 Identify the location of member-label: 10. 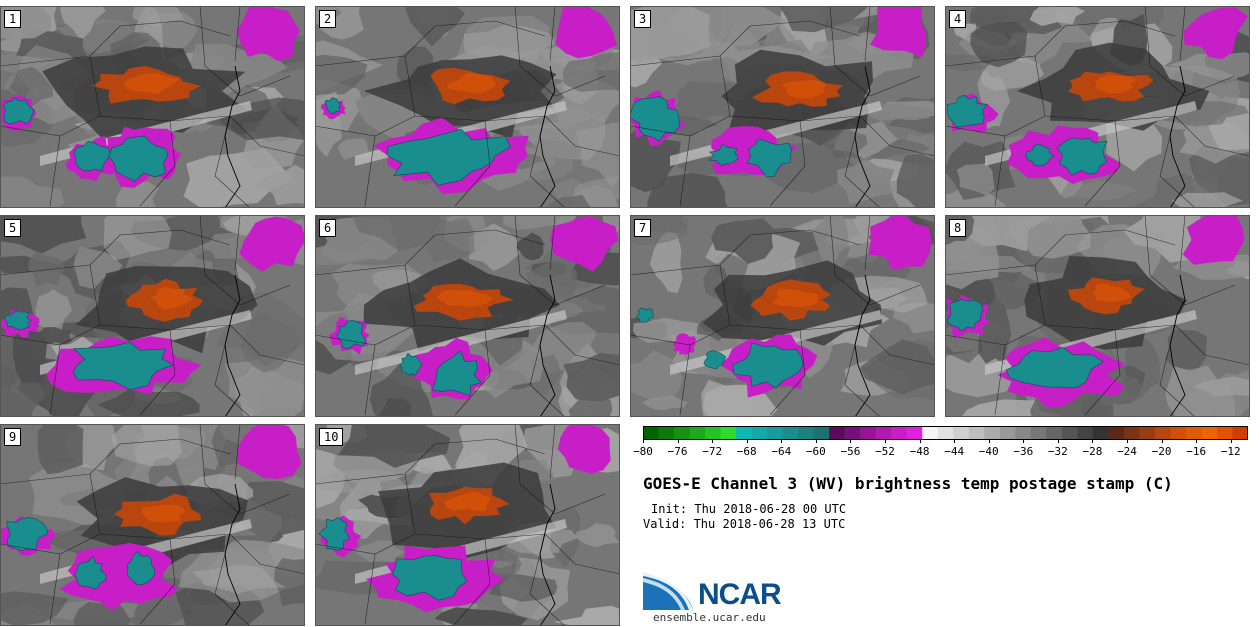
(331, 437).